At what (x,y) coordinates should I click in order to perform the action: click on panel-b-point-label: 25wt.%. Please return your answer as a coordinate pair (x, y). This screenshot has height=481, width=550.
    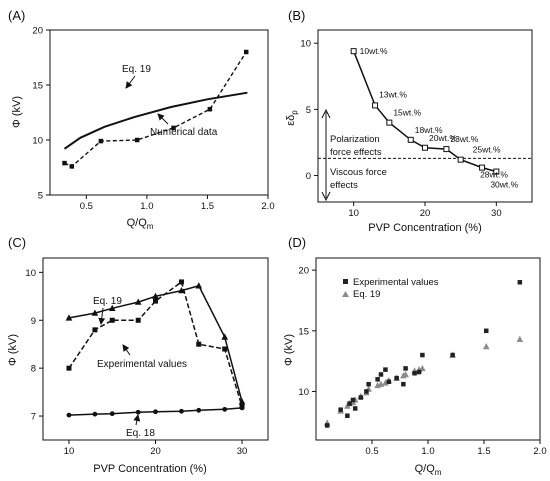
    Looking at the image, I should click on (487, 150).